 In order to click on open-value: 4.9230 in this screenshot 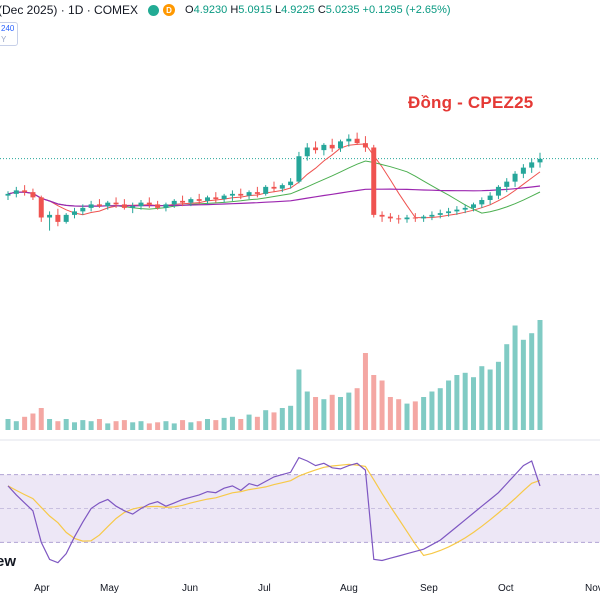, I will do `click(210, 10)`.